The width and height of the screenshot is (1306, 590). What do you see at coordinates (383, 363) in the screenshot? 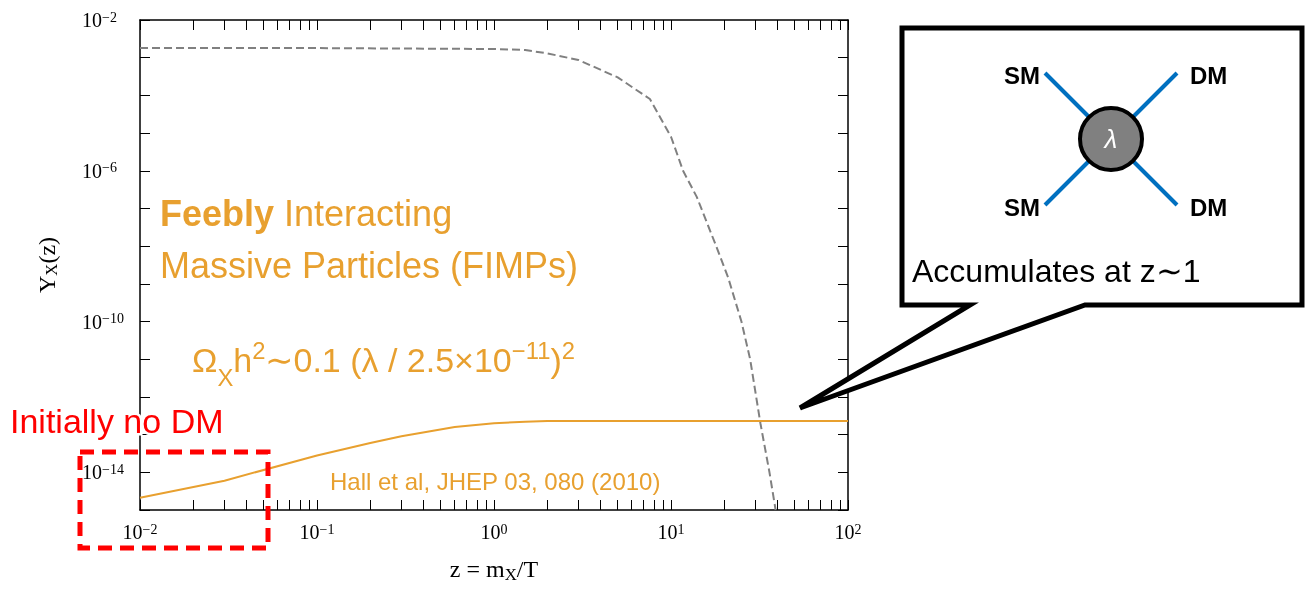
I see `annotation: Ω$_{X}$h$^{2}$∼0.1 (λ / 2.5×10$^{−11}$)$^{2}$` at bounding box center [383, 363].